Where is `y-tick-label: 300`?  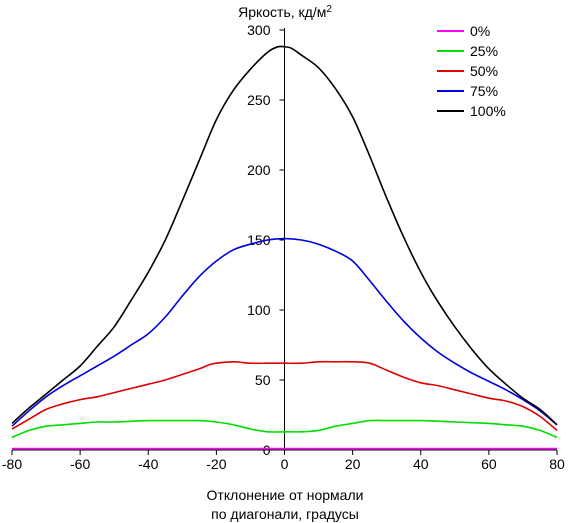
y-tick-label: 300 is located at coordinates (259, 30).